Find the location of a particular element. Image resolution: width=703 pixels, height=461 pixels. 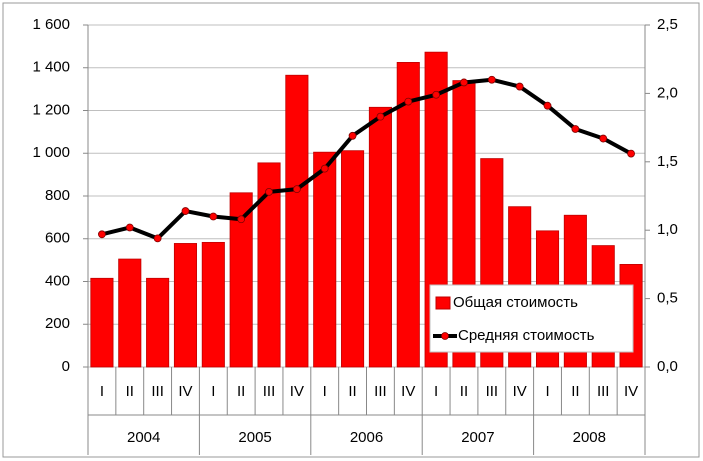

y-tick-label: 1 600 is located at coordinates (51, 24).